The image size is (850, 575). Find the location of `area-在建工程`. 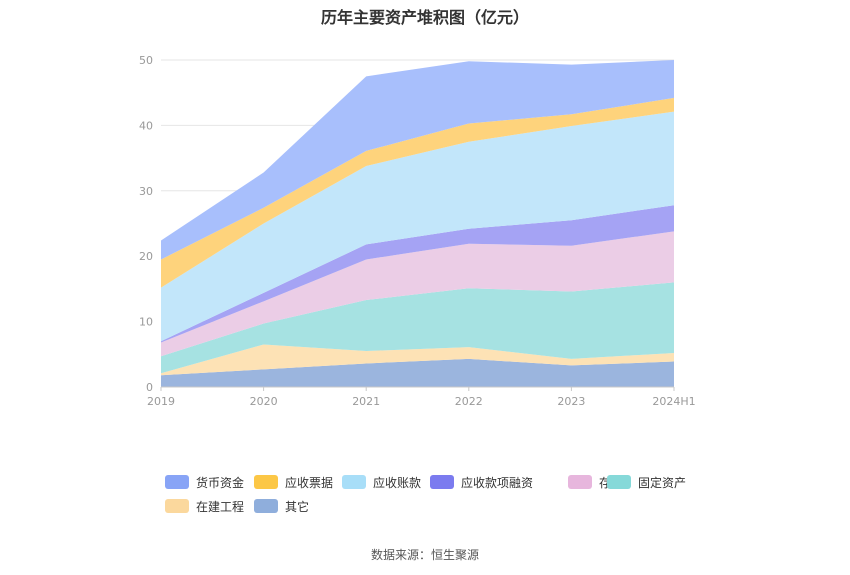

area-在建工程 is located at coordinates (417, 360).